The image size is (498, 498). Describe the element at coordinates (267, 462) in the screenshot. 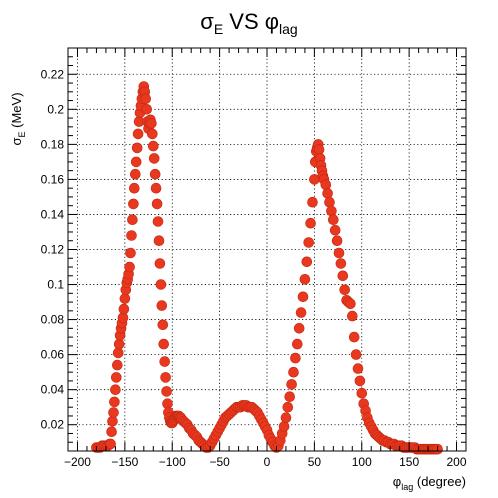

I see `x-tick-label: 0` at that location.